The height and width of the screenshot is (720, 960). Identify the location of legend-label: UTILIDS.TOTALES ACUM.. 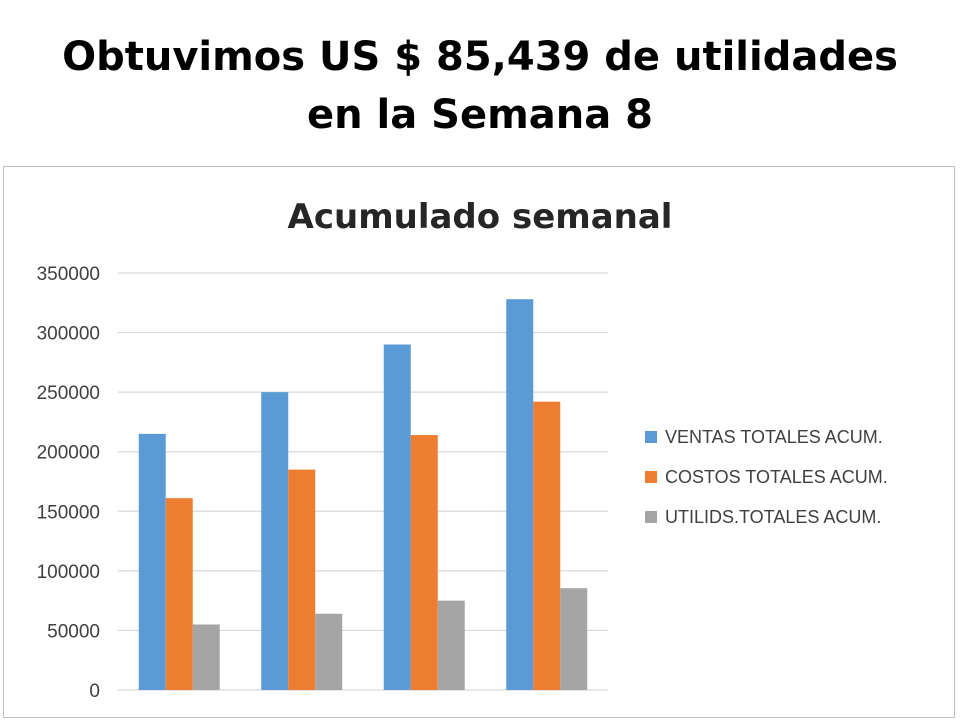
(773, 517).